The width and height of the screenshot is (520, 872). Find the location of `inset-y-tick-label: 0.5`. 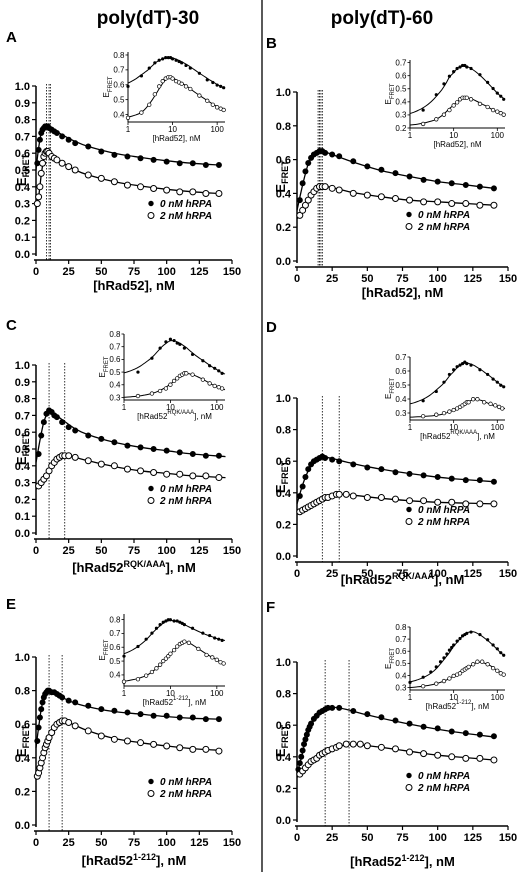

inset-y-tick-label: 0.5 is located at coordinates (401, 385).